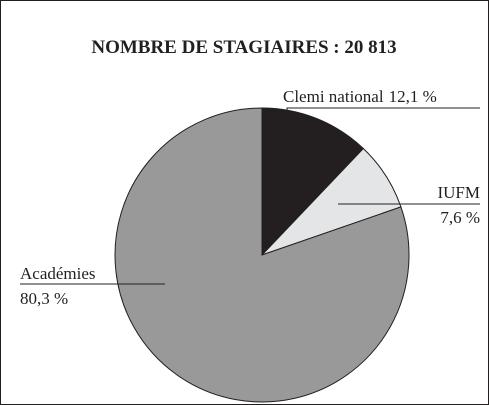 Image resolution: width=489 pixels, height=405 pixels. Describe the element at coordinates (458, 192) in the screenshot. I see `category-label: IUFM` at that location.